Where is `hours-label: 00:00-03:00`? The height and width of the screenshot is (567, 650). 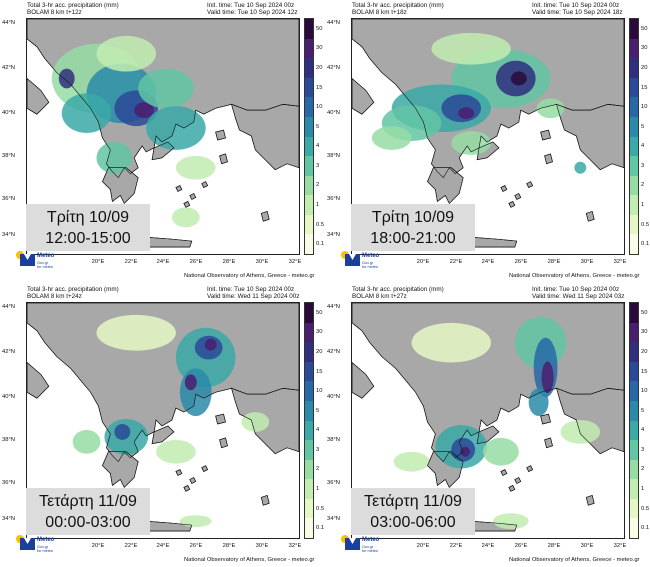 hours-label: 00:00-03:00 is located at coordinates (88, 522).